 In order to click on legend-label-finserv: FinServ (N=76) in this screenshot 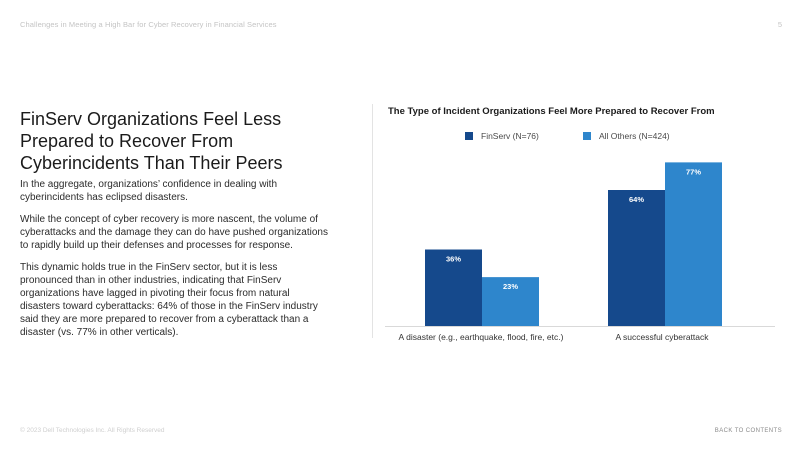, I will do `click(510, 136)`.